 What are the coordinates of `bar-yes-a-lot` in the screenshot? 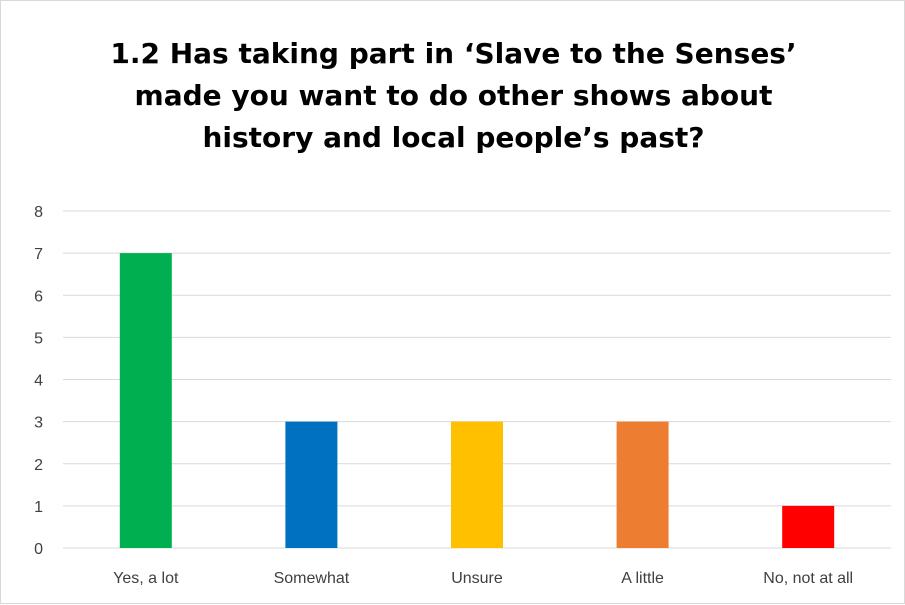 It's located at (146, 400).